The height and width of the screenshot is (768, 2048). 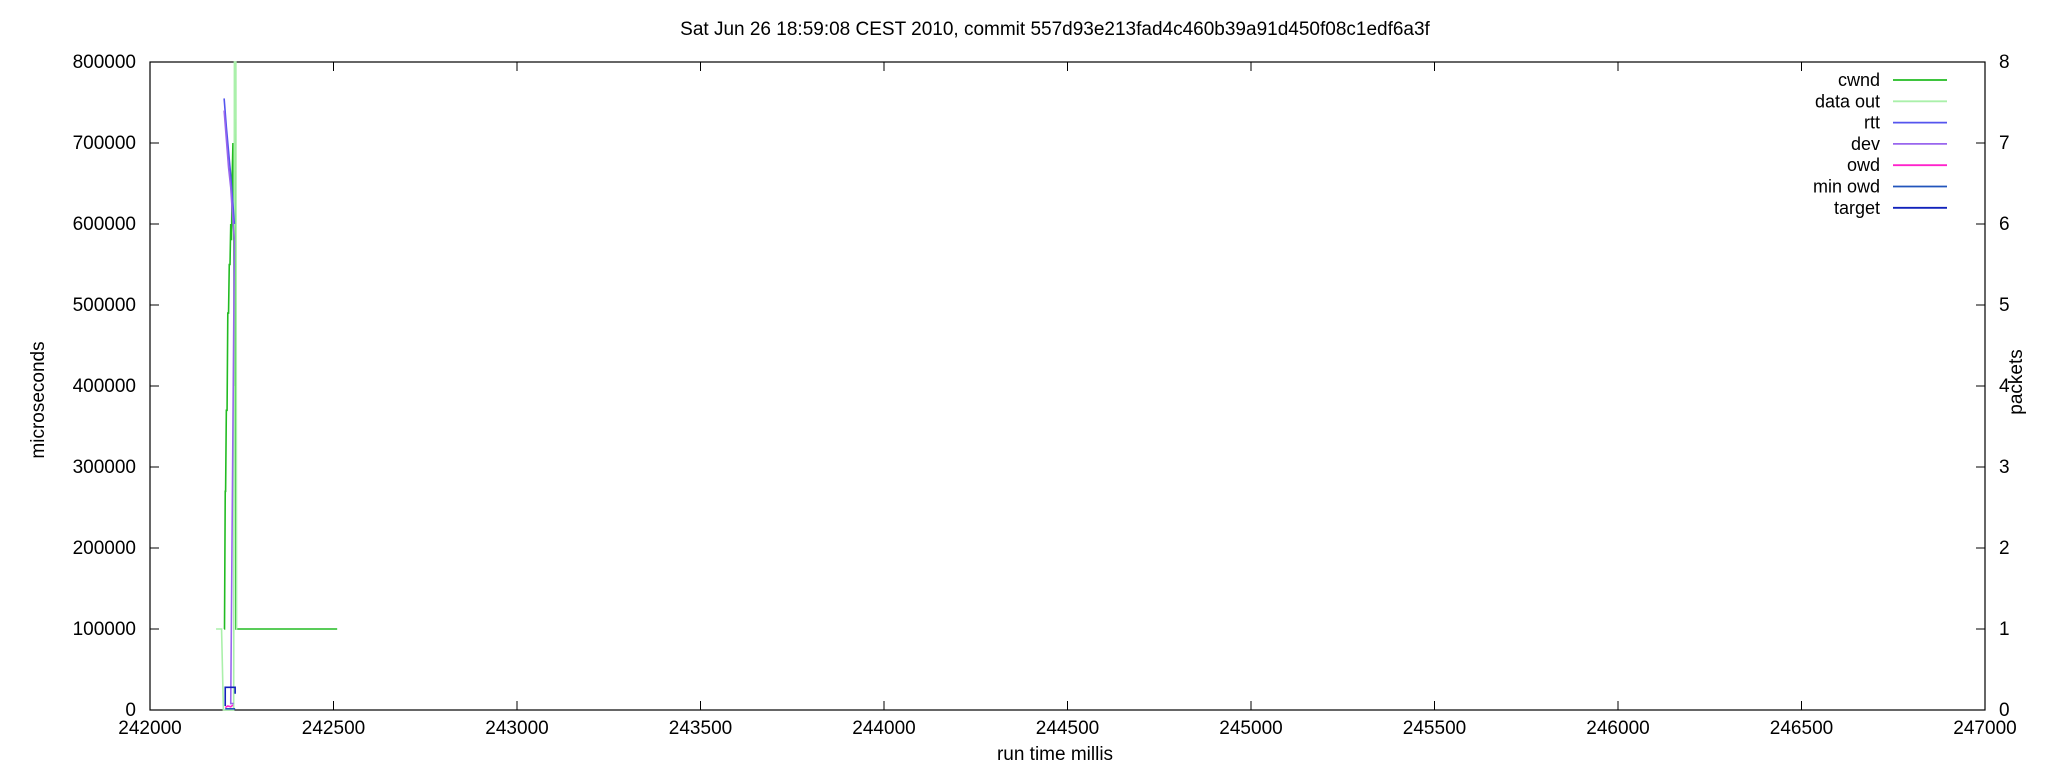 What do you see at coordinates (104, 629) in the screenshot?
I see `y-tick-label: 100000` at bounding box center [104, 629].